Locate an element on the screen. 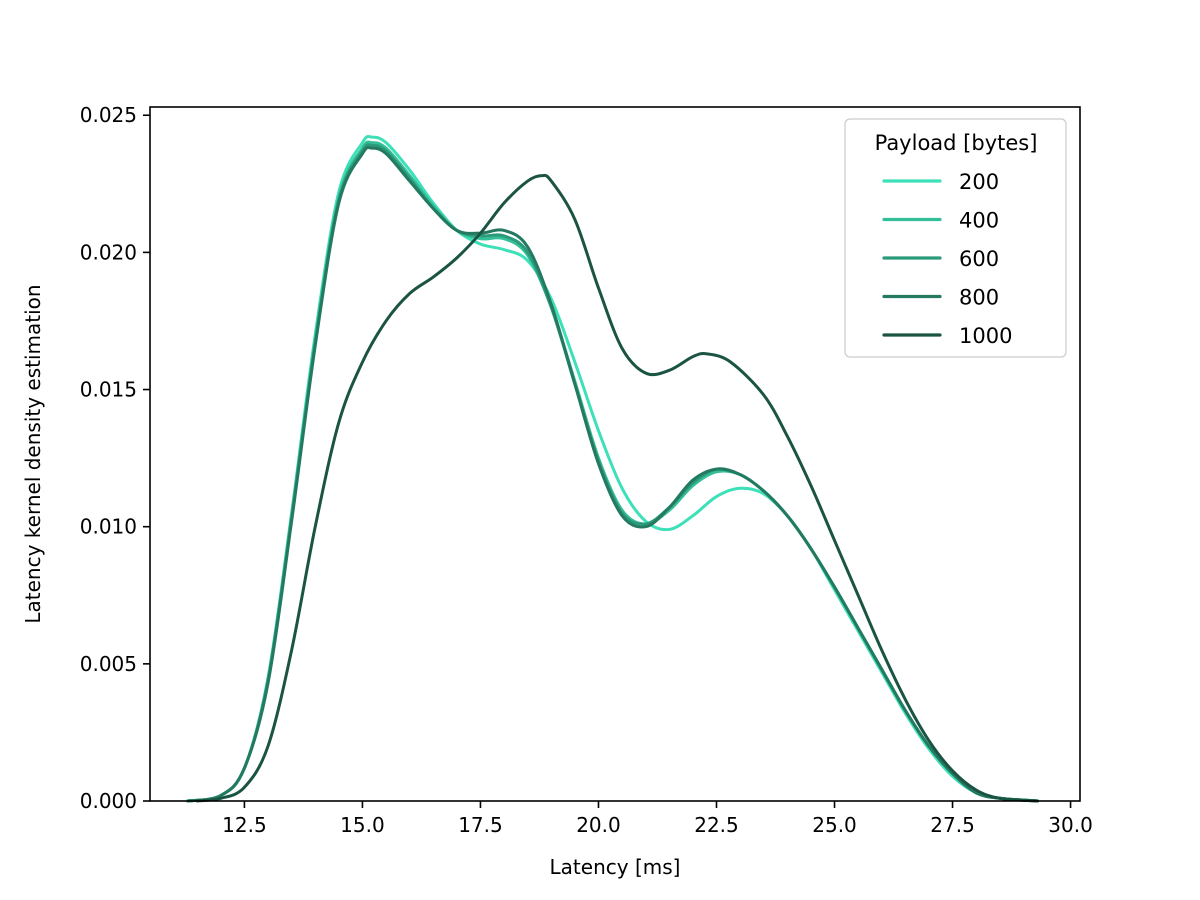 The height and width of the screenshot is (900, 1200). x-tick-label: 30.0 is located at coordinates (1070, 825).